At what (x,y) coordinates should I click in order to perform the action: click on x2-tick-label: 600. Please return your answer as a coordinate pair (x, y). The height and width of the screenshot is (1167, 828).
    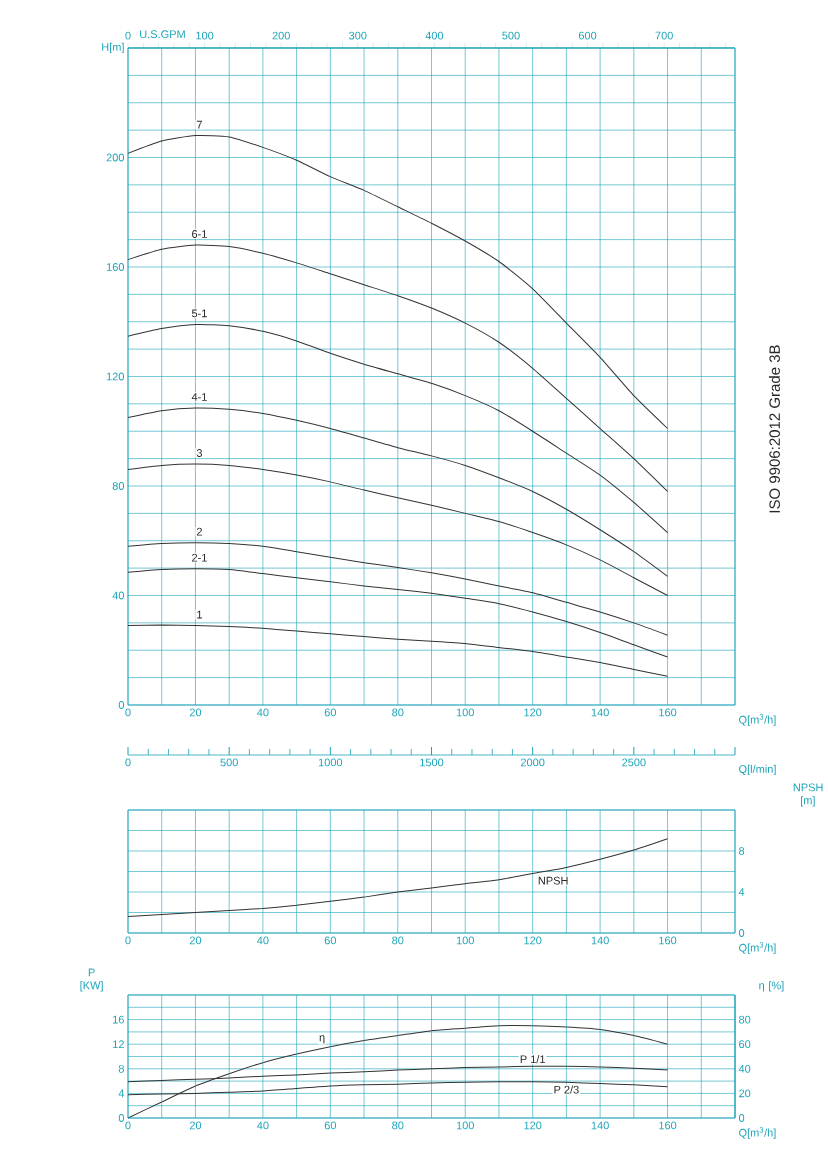
    Looking at the image, I should click on (587, 35).